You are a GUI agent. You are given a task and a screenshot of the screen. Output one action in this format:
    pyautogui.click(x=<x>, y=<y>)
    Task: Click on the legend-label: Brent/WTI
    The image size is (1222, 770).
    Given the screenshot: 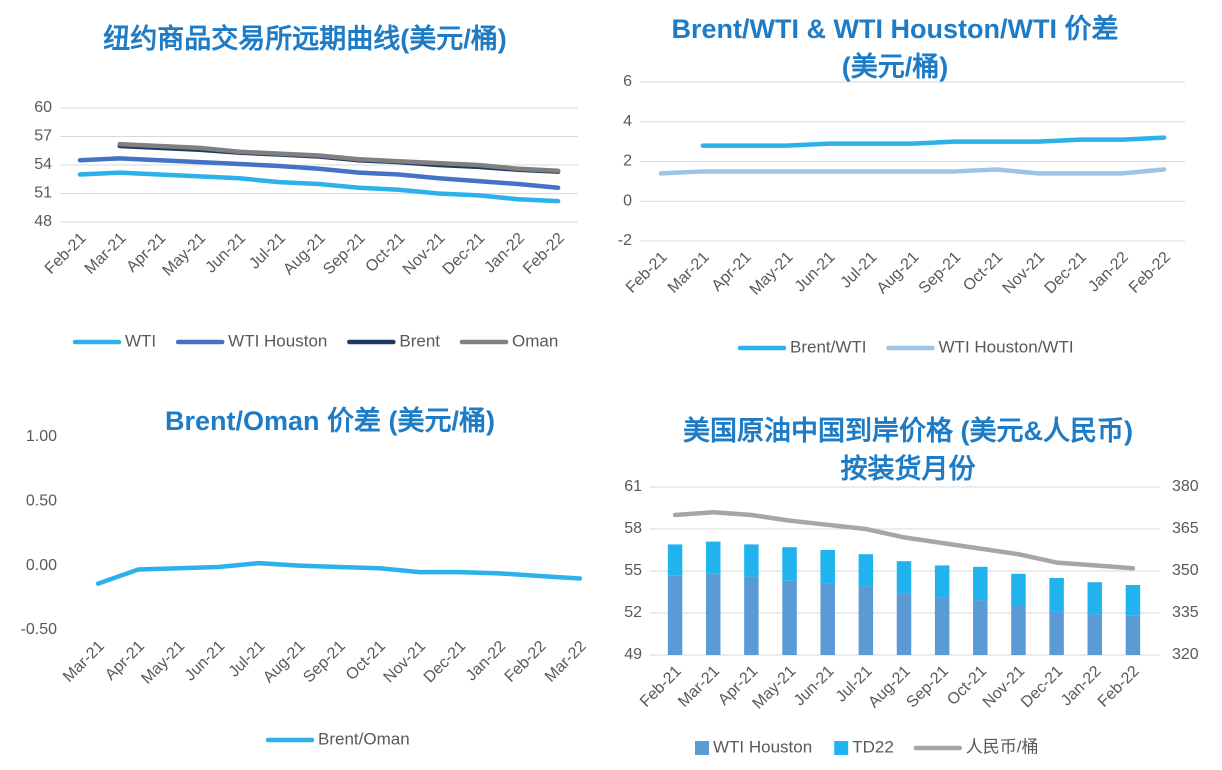 What is the action you would take?
    pyautogui.click(x=828, y=346)
    